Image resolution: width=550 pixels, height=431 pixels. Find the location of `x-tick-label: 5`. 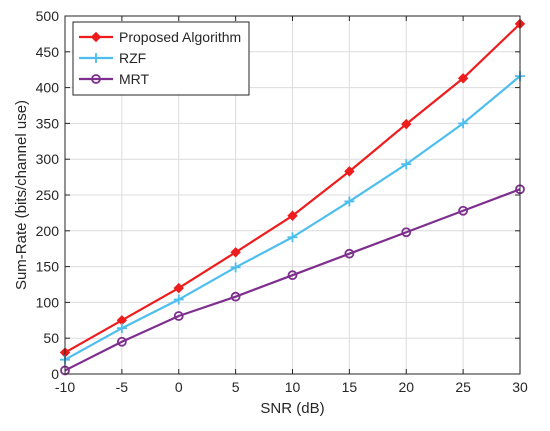

x-tick-label: 5 is located at coordinates (236, 387).